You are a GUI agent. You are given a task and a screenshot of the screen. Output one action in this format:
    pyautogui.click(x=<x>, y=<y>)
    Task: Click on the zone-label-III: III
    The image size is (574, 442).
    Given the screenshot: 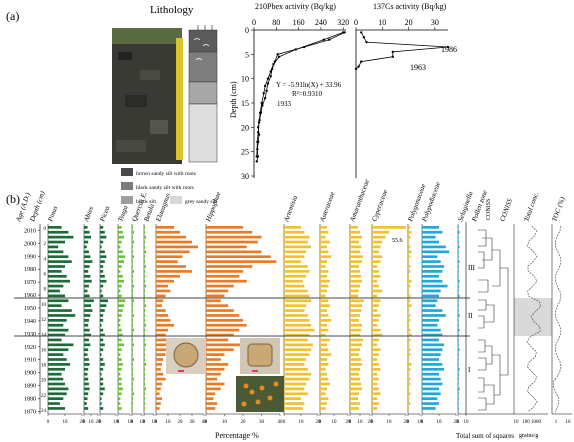 What is the action you would take?
    pyautogui.click(x=472, y=268)
    